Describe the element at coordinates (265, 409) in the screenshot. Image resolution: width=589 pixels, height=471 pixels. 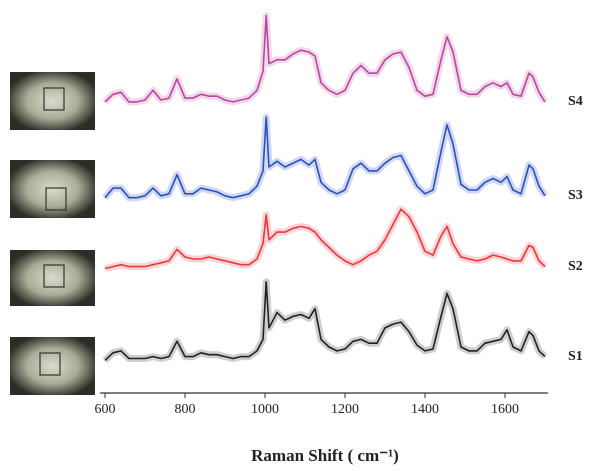
I see `x-tick-label: 1000` at that location.